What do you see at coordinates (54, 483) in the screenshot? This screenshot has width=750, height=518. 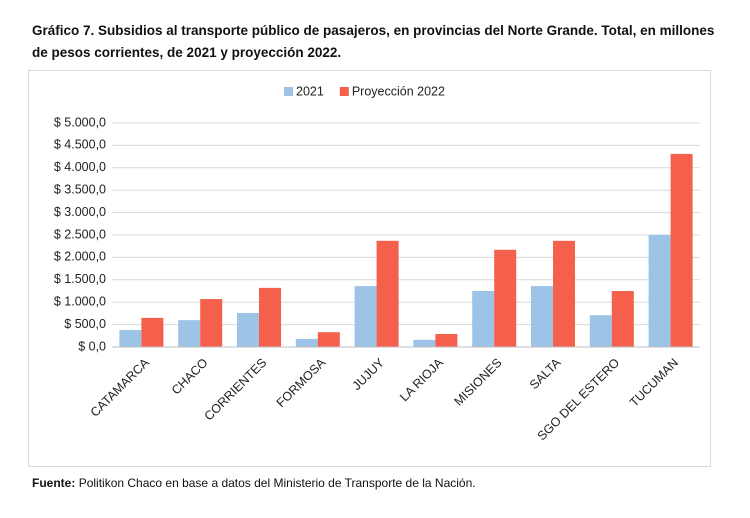 I see `source-label: Fuente:` at bounding box center [54, 483].